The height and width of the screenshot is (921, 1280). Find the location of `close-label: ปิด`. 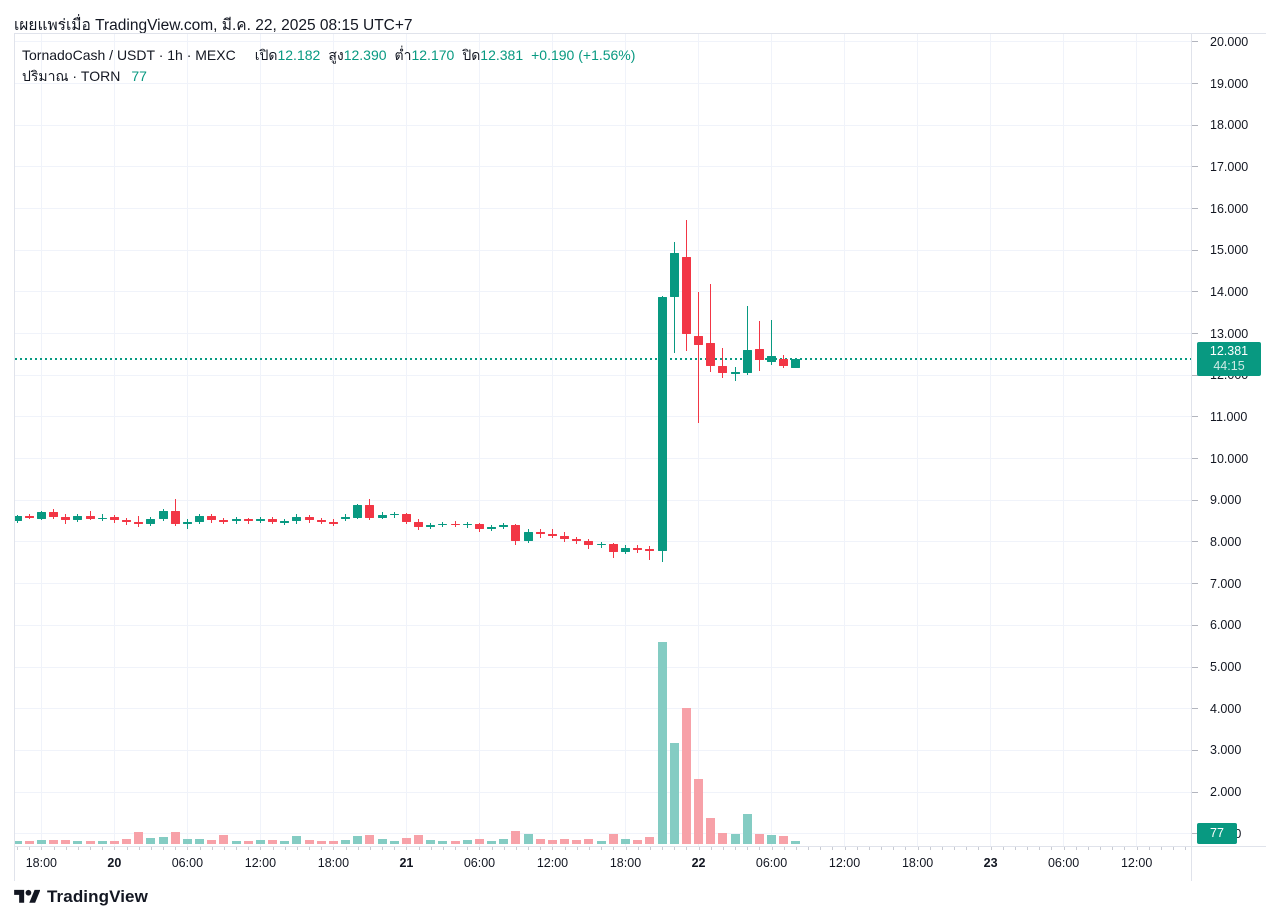

close-label: ปิด is located at coordinates (471, 55).